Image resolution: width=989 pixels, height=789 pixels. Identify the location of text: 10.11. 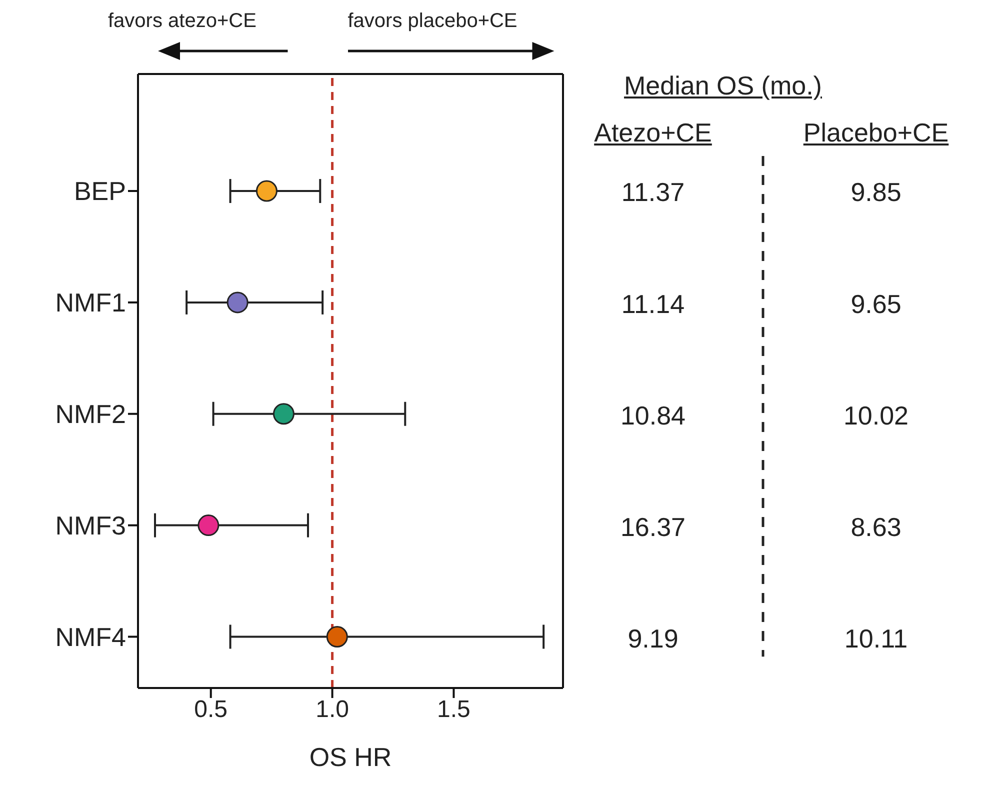
(876, 639).